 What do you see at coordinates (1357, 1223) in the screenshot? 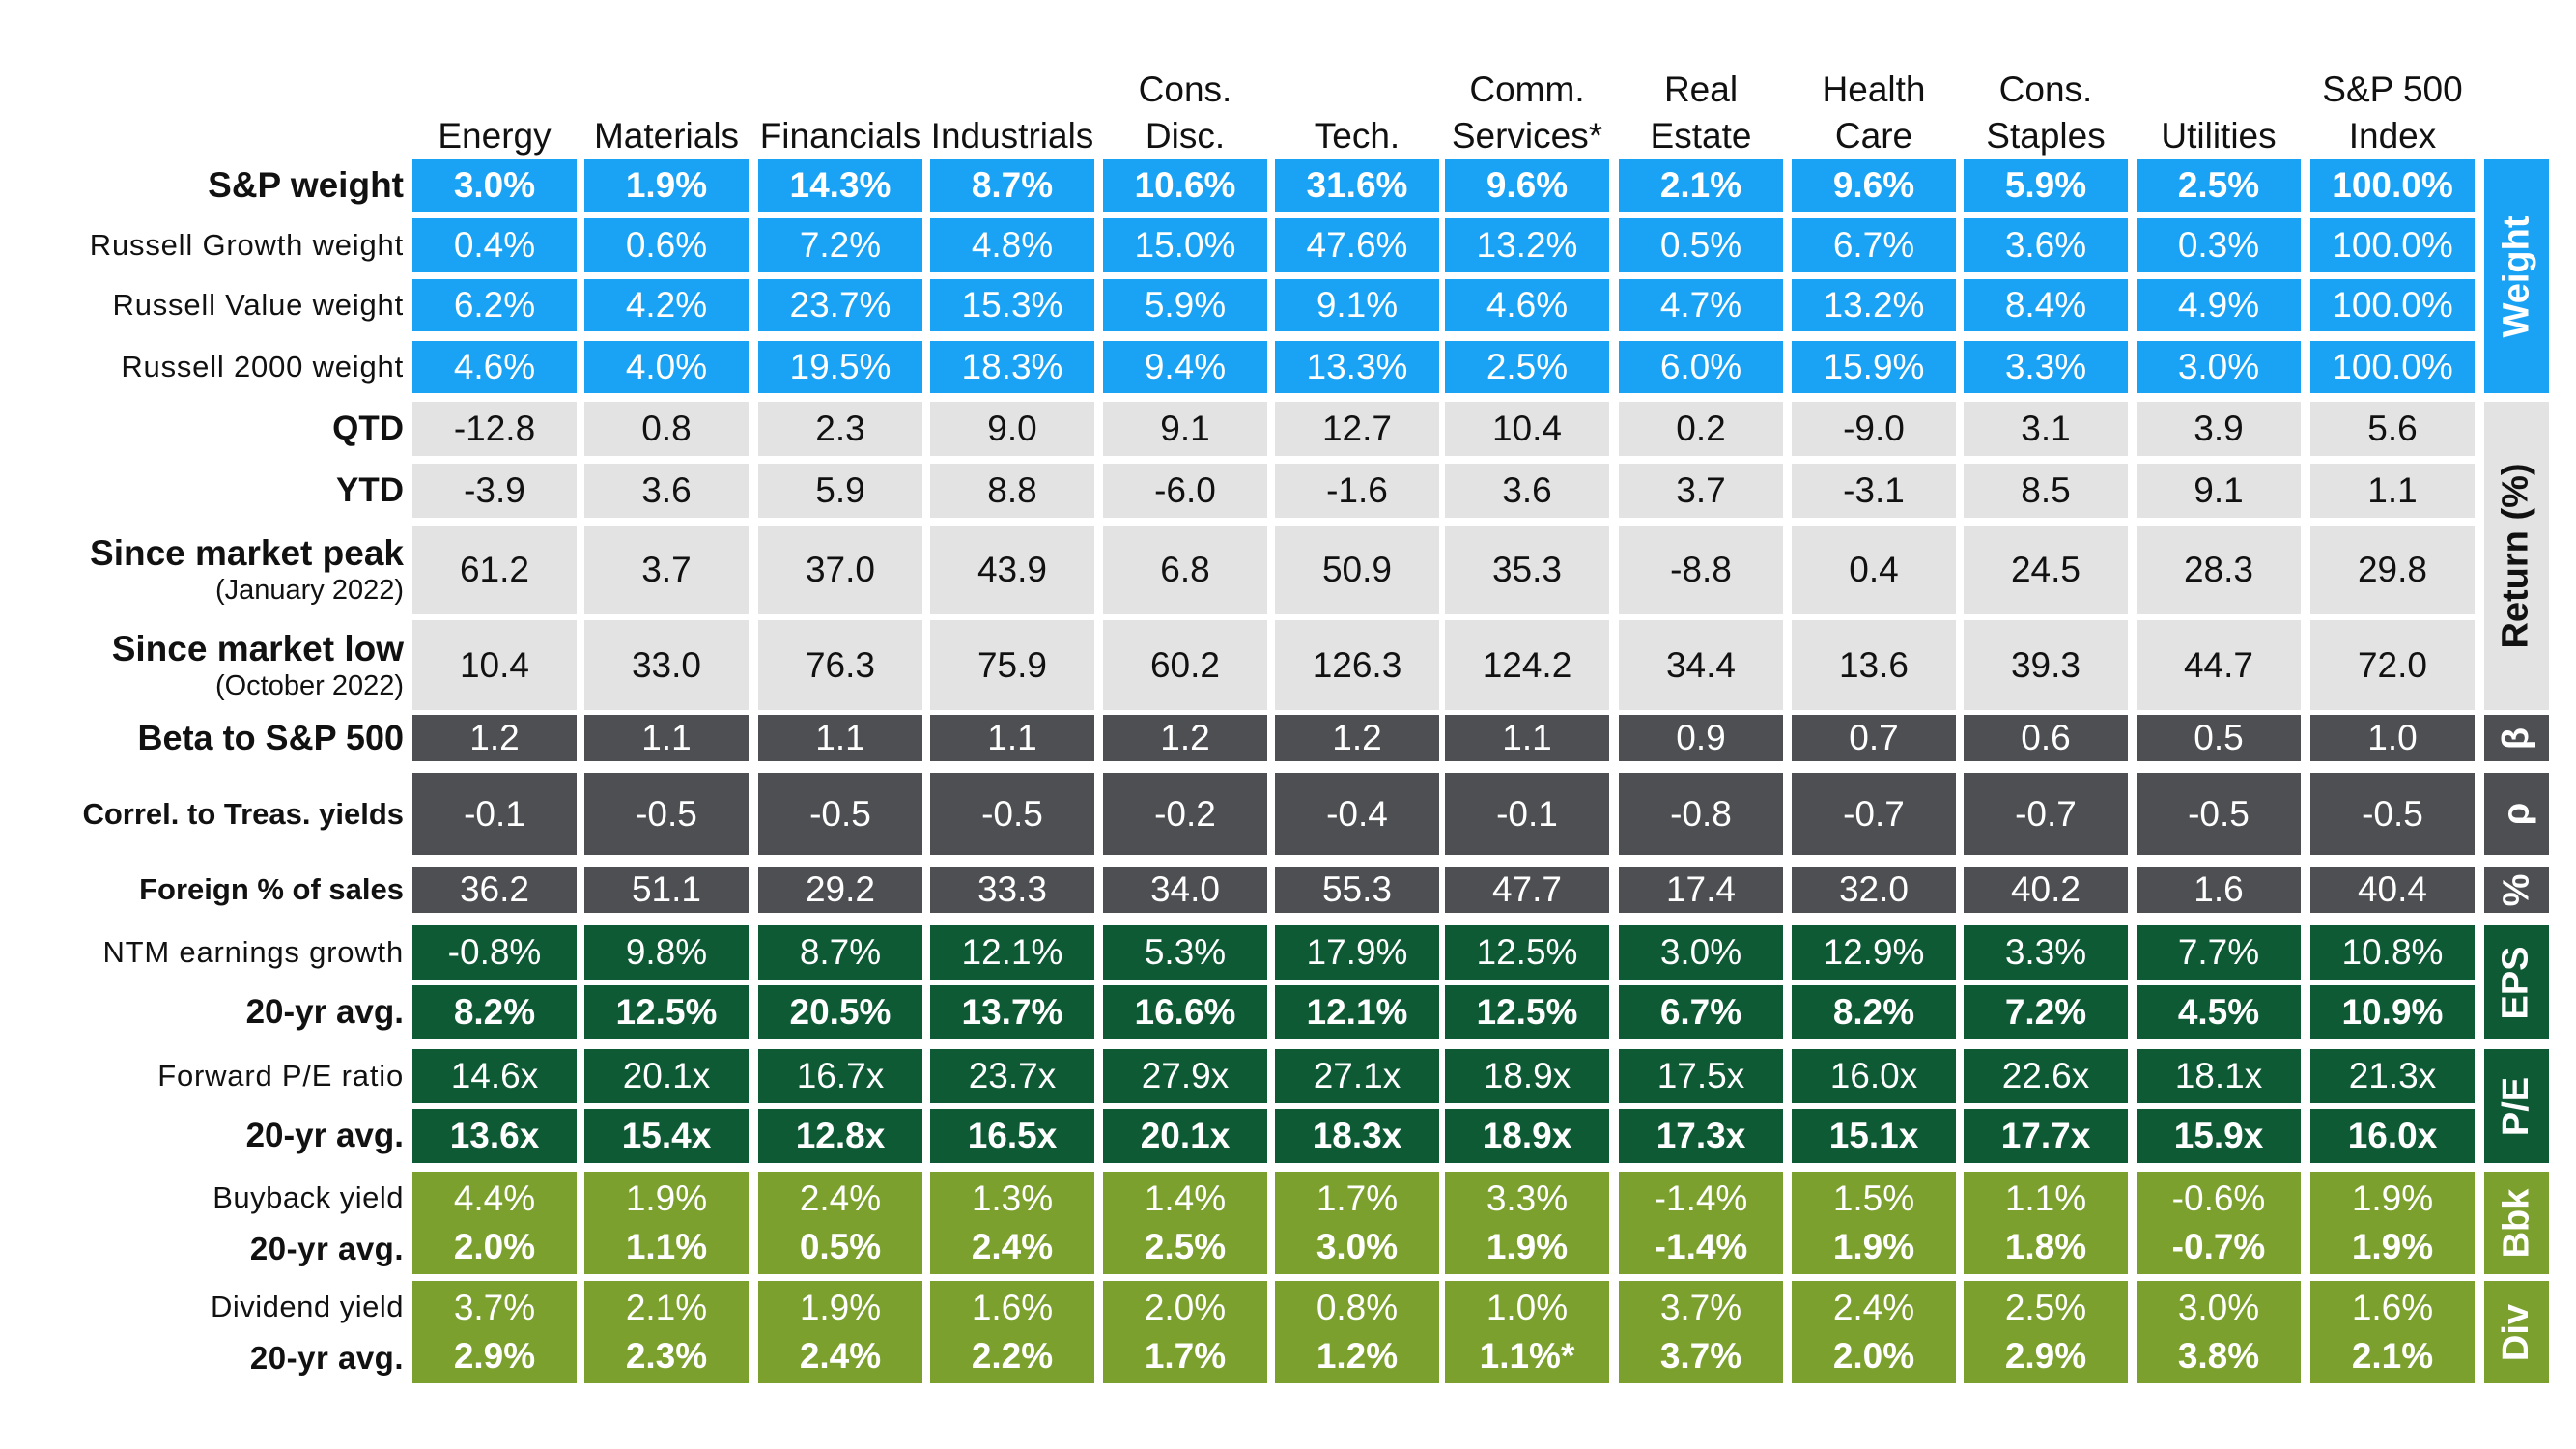
I see `cell-bbk-tech: 1.7% 3.0%` at bounding box center [1357, 1223].